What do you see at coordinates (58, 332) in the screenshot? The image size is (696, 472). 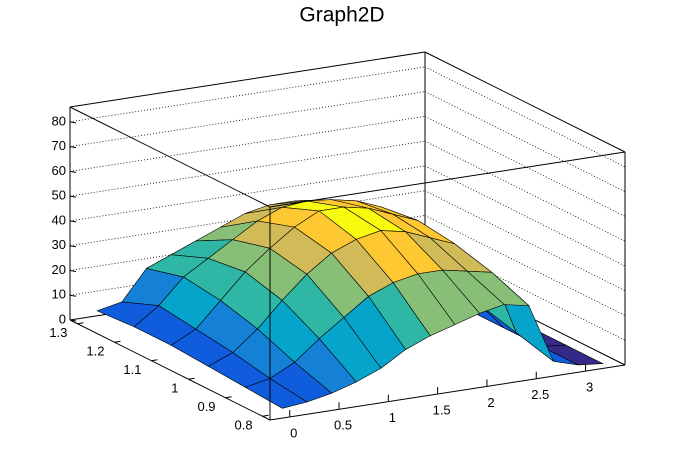 I see `y-tick-label: 1.3` at bounding box center [58, 332].